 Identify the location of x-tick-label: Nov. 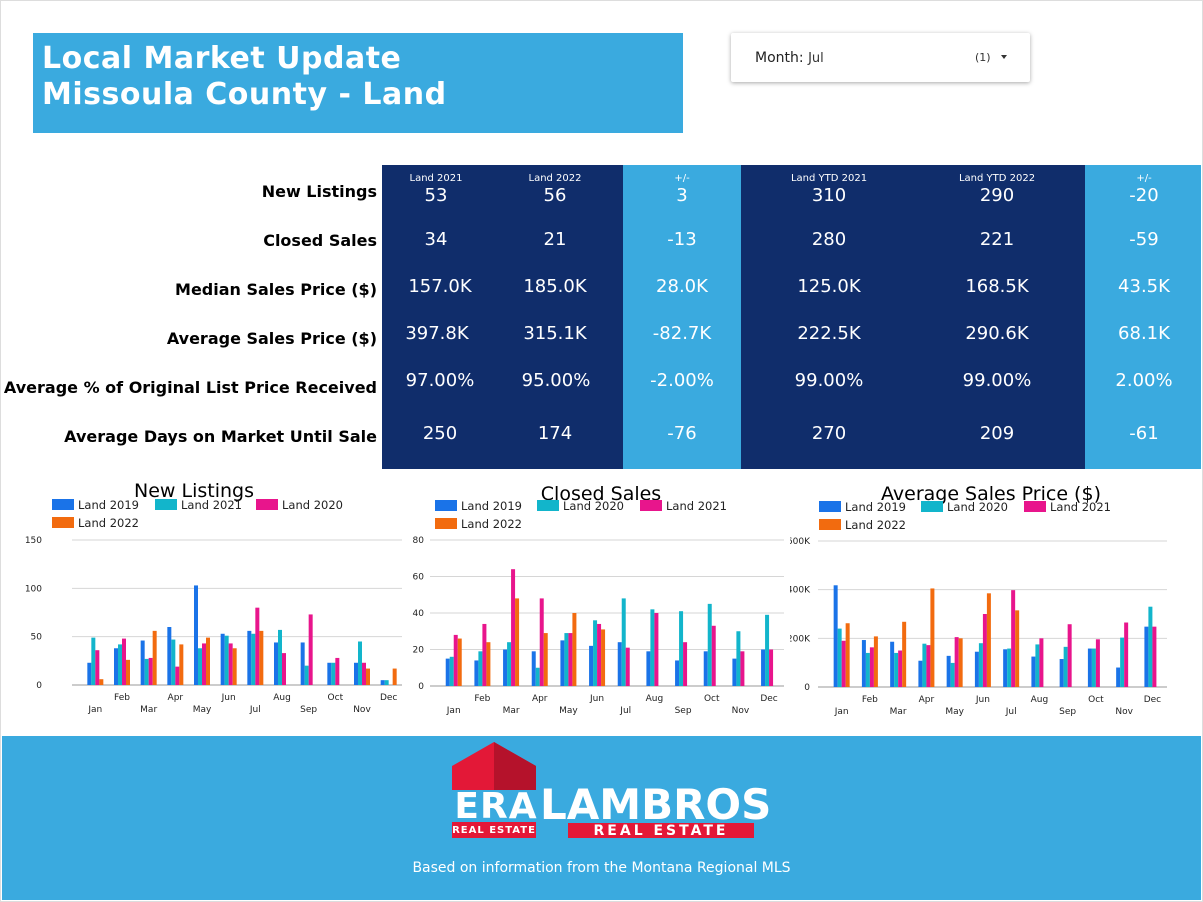
(1124, 712).